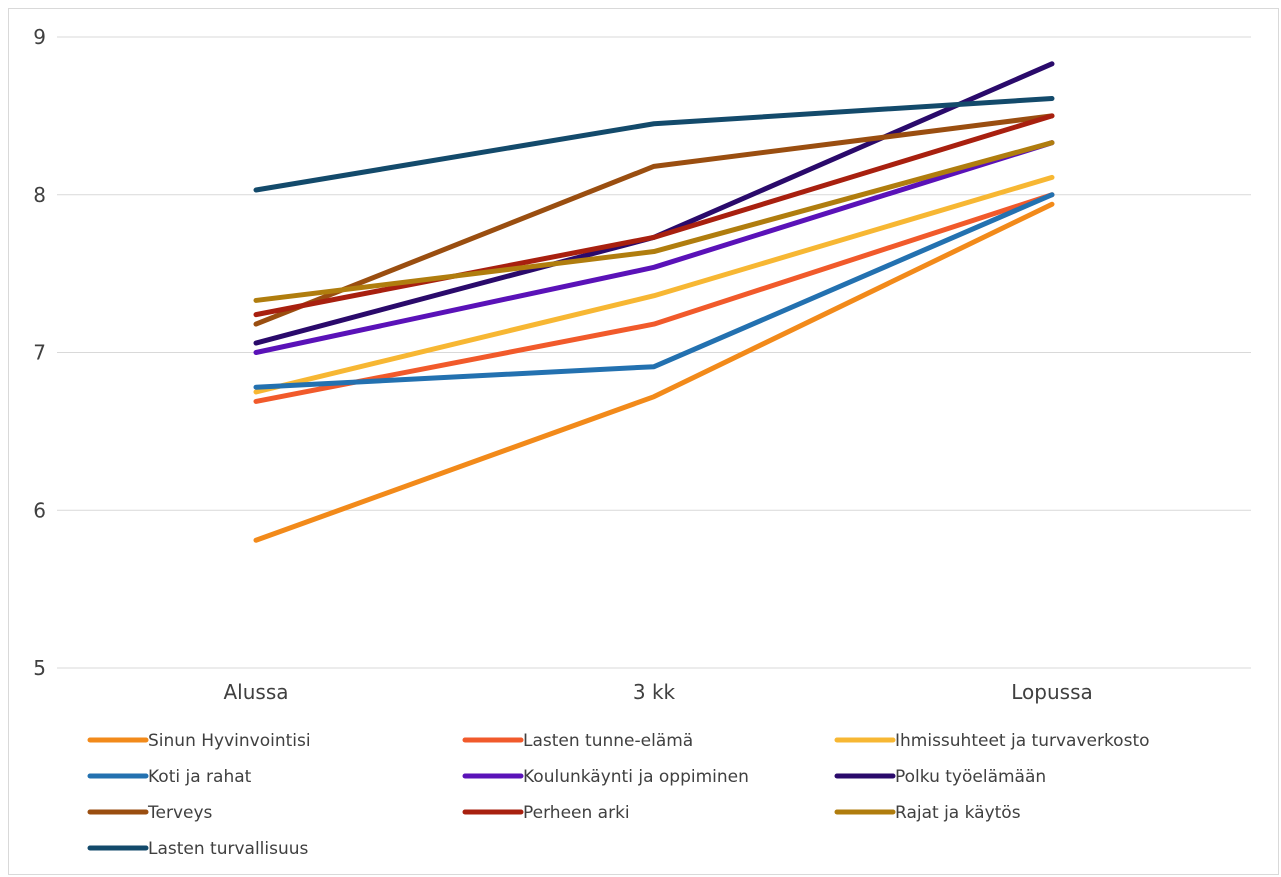  I want to click on x-axis: Alussa 3 kk Lopussa, so click(657, 692).